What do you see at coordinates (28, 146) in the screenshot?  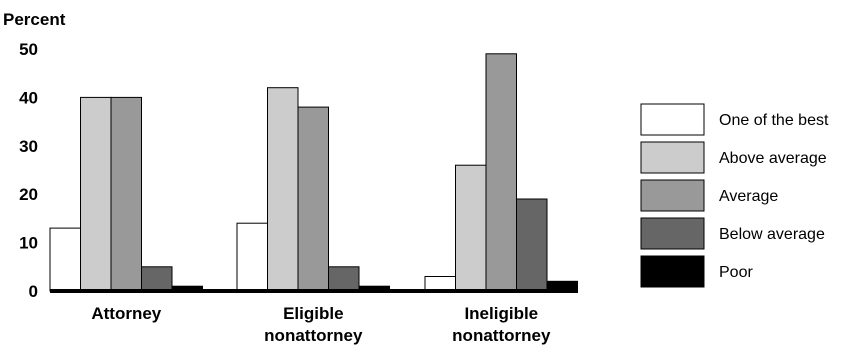 I see `y-tick-label: 30` at bounding box center [28, 146].